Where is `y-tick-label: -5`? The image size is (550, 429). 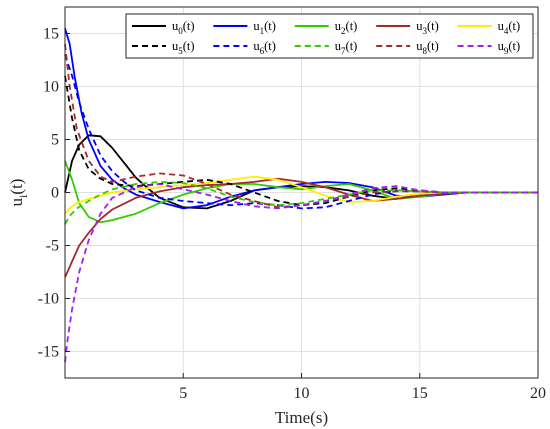
y-tick-label: -5 is located at coordinates (52, 246).